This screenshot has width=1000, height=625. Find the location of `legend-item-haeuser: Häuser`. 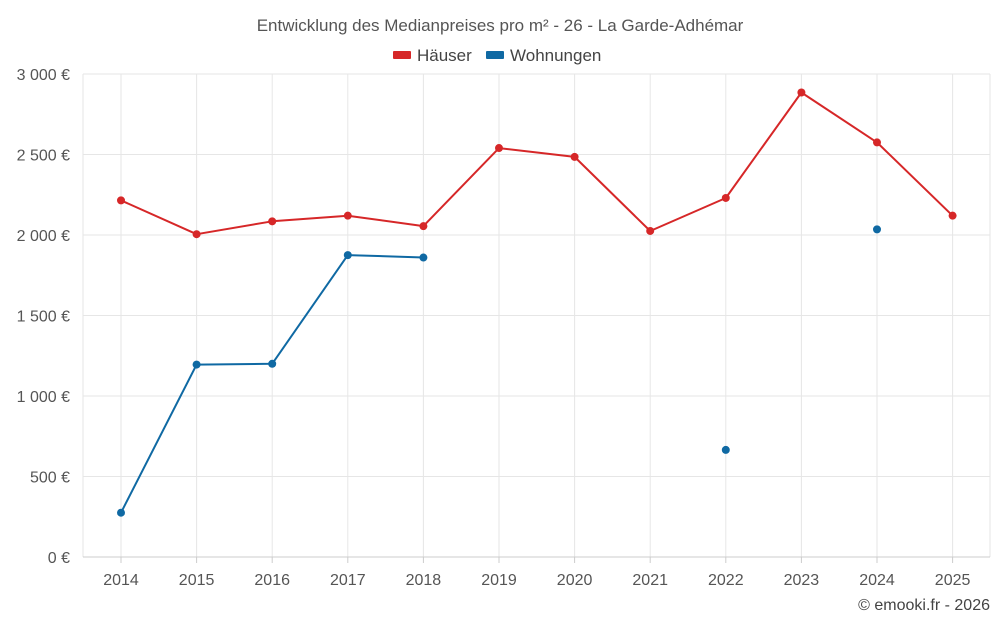

legend-item-haeuser: Häuser is located at coordinates (432, 55).